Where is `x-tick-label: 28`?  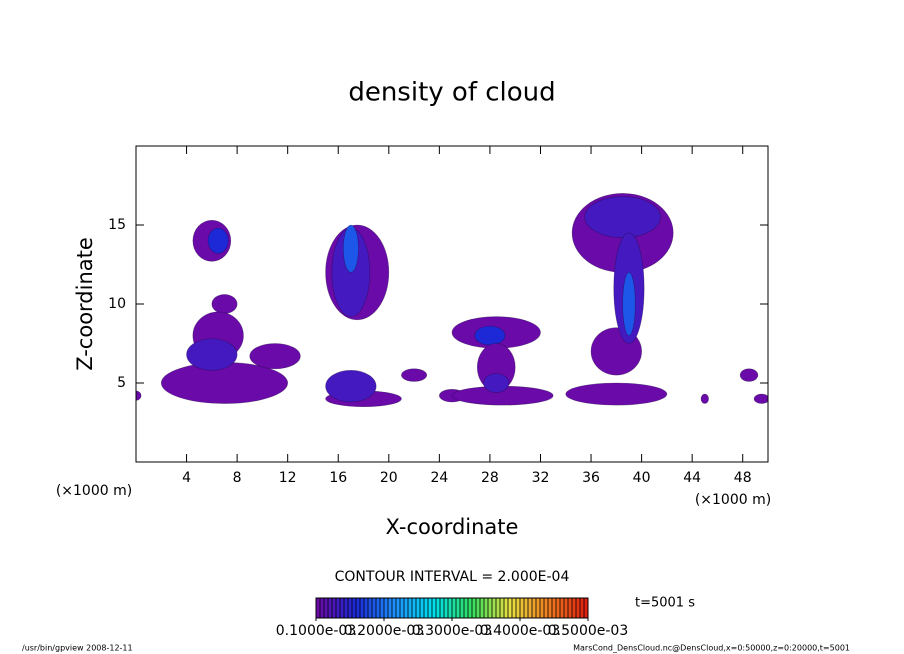
x-tick-label: 28 is located at coordinates (490, 478).